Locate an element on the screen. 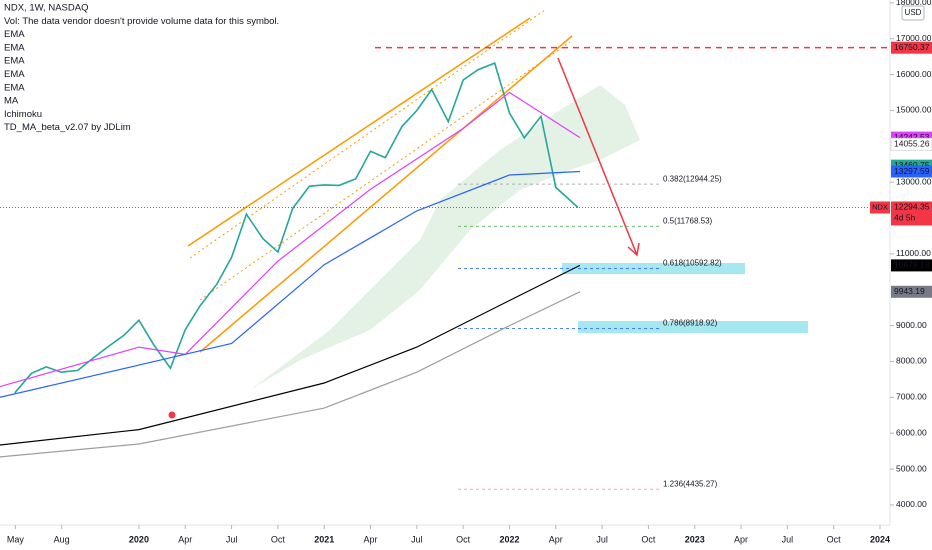 The height and width of the screenshot is (550, 932). fib-label: 0.5(11768.53) is located at coordinates (688, 220).